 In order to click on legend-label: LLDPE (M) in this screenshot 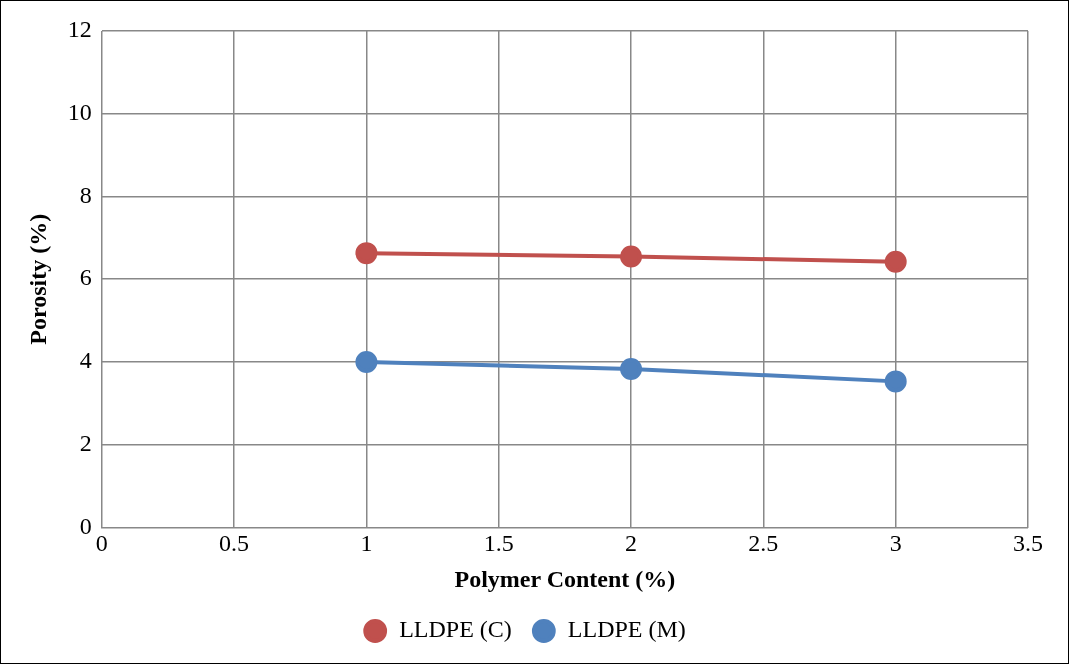, I will do `click(626, 629)`.